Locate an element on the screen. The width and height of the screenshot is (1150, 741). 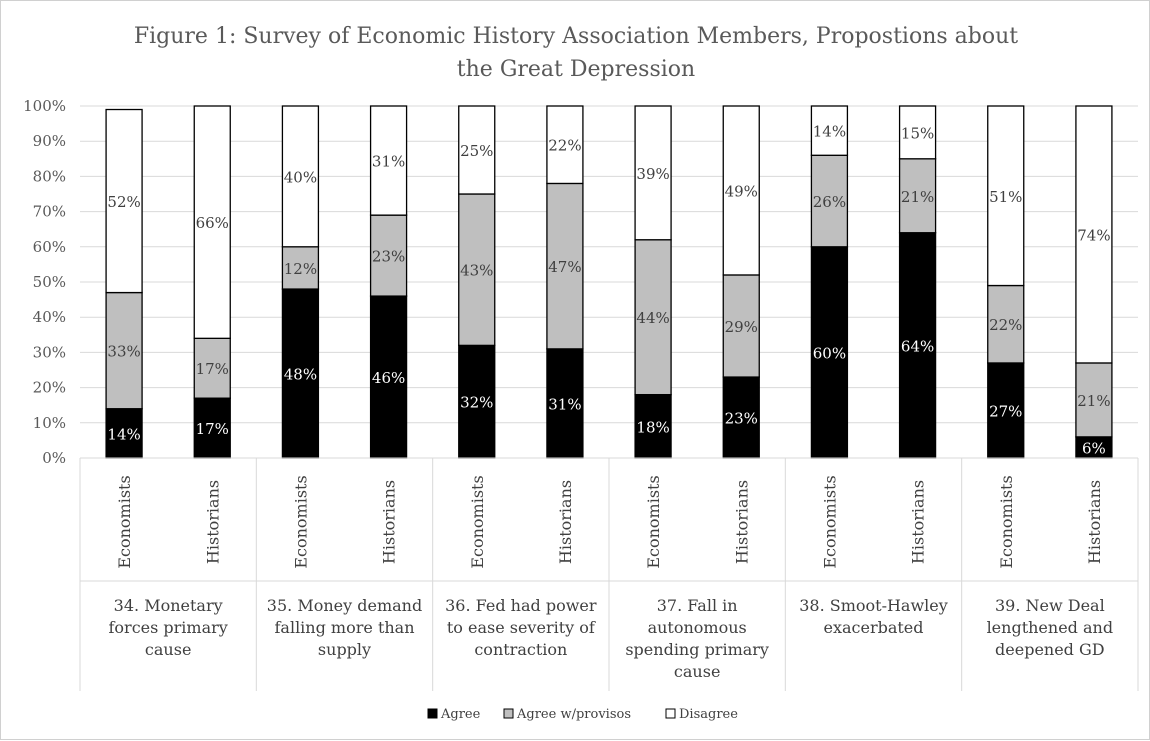
data-label: 26% is located at coordinates (829, 202).